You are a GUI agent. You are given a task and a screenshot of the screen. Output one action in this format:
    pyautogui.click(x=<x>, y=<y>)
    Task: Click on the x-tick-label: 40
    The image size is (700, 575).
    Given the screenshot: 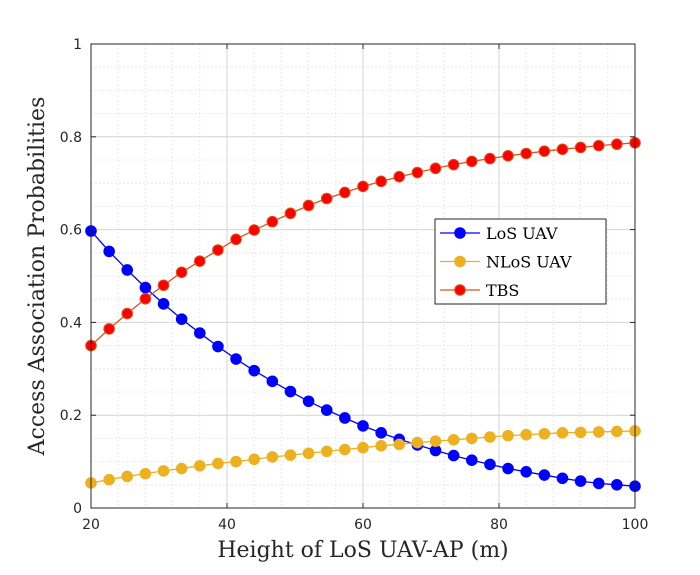 What is the action you would take?
    pyautogui.click(x=227, y=525)
    